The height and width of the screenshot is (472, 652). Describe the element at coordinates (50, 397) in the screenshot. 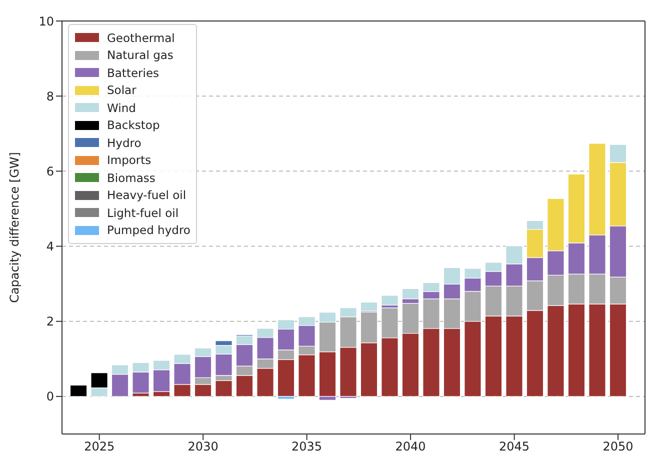

I see `y-tick-label: 0` at that location.